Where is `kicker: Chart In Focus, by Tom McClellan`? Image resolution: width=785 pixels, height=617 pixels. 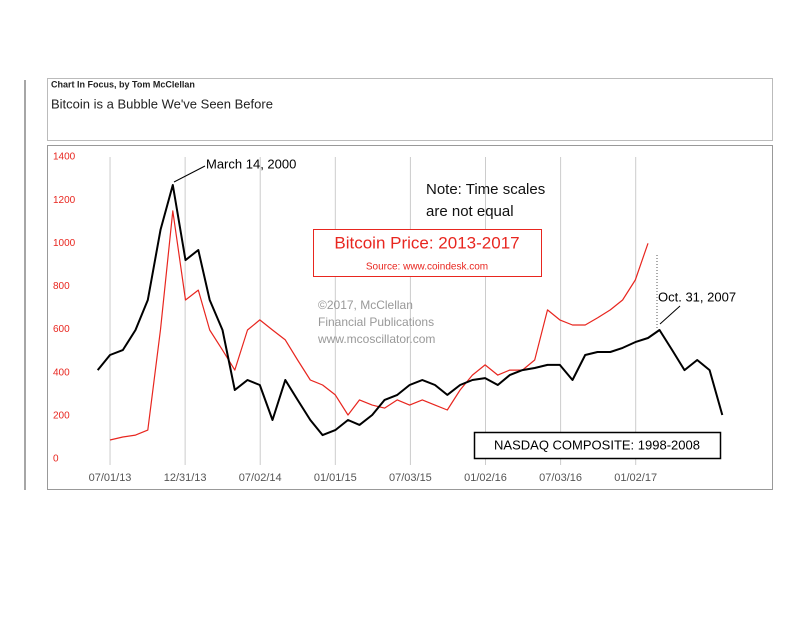 kicker: Chart In Focus, by Tom McClellan is located at coordinates (123, 84).